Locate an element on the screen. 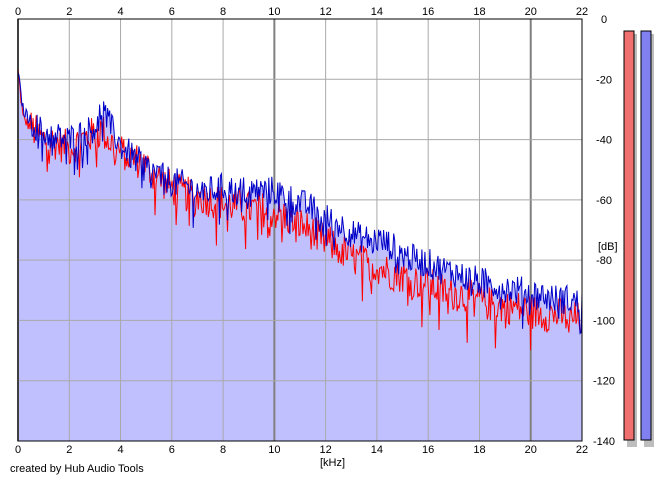 The width and height of the screenshot is (664, 481). left-level-meter is located at coordinates (629, 235).